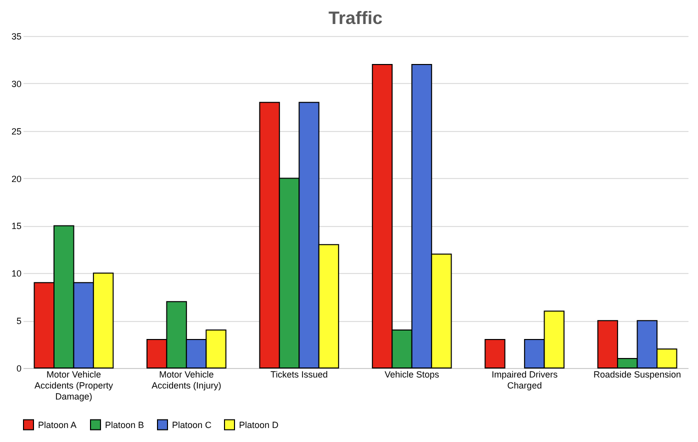 This screenshot has width=698, height=442. I want to click on legend-label: Platoon A, so click(57, 425).